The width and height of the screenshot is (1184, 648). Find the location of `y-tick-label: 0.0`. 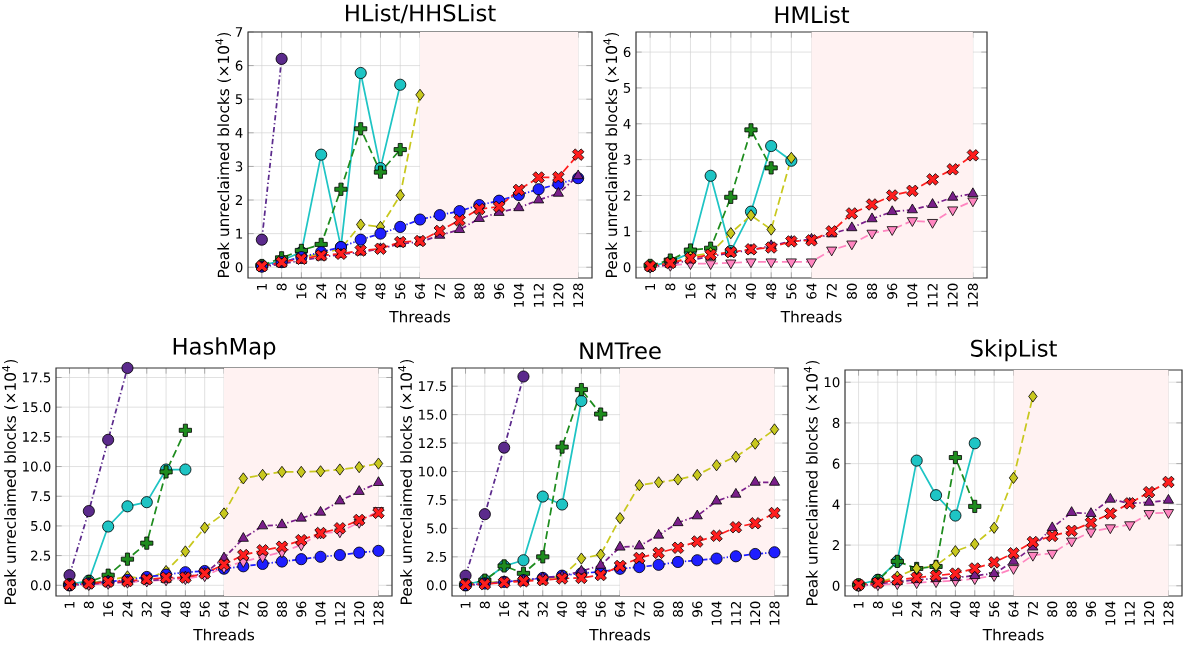

y-tick-label: 0.0 is located at coordinates (436, 585).